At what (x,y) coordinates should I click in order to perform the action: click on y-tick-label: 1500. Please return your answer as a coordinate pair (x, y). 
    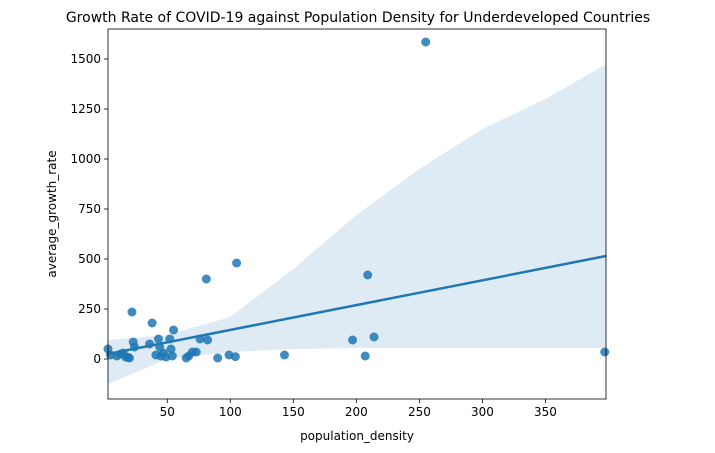
    Looking at the image, I should click on (85, 59).